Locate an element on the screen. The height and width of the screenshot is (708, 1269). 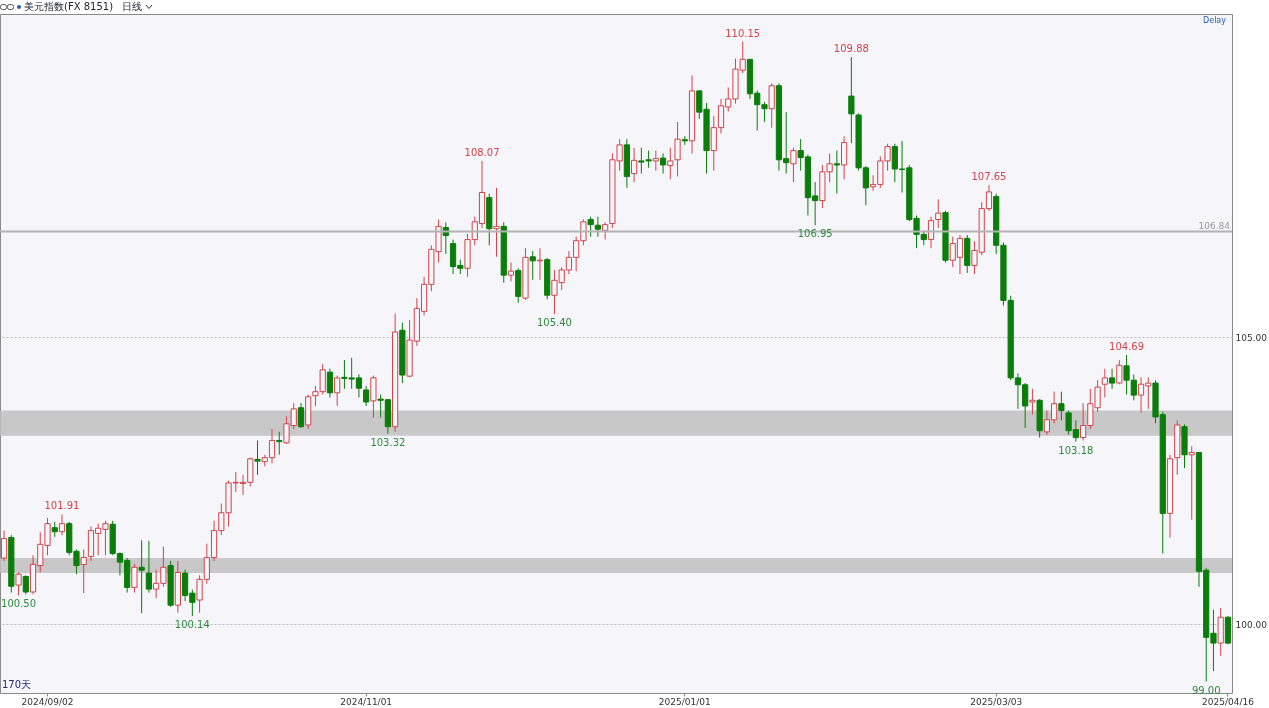
annotation: Delay is located at coordinates (1215, 20).